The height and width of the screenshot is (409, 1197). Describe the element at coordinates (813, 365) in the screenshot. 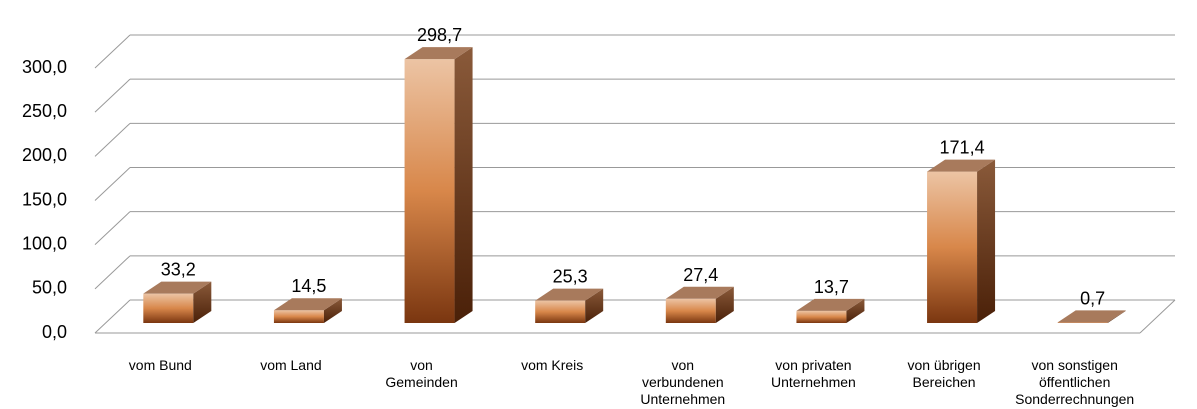

I see `x-tick-line: von privaten` at that location.